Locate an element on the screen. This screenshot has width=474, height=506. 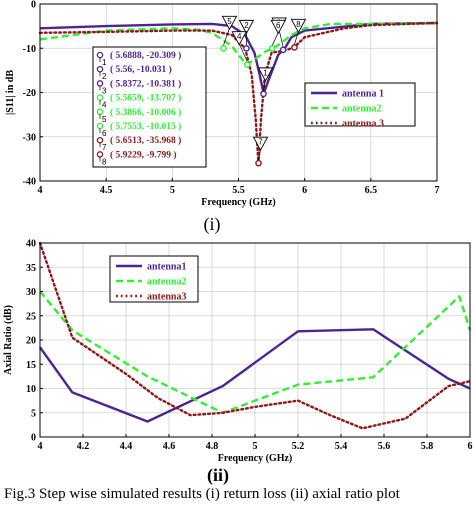
annotation-marker-id: 4 is located at coordinates (104, 105).